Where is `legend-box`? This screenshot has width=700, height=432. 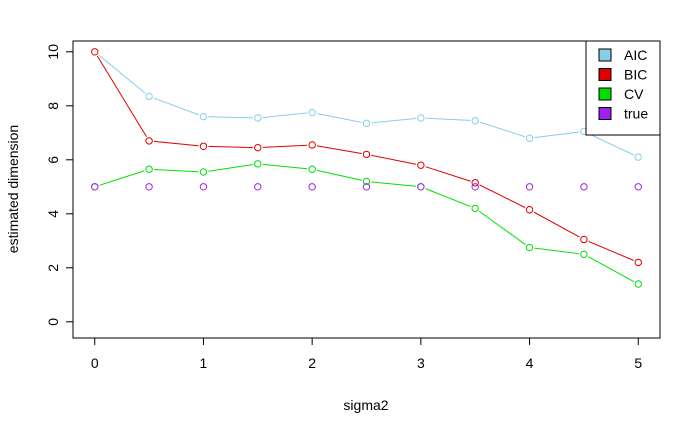 legend-box is located at coordinates (623, 88).